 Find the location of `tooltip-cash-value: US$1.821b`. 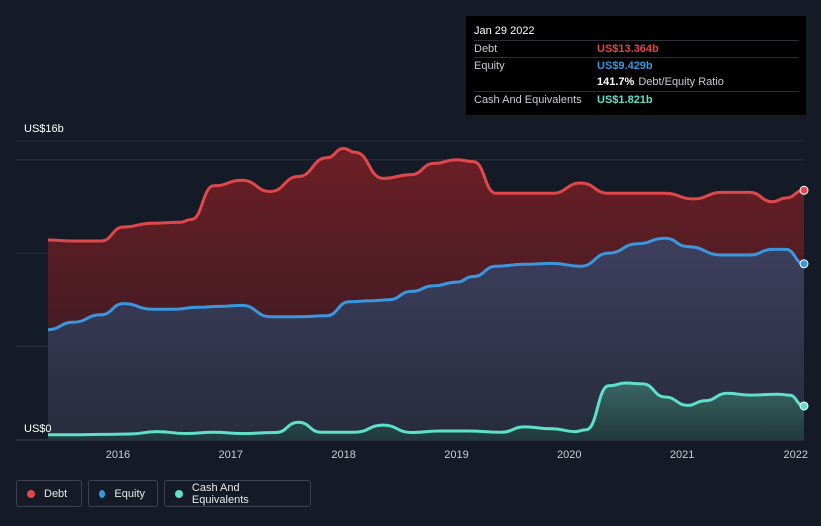

tooltip-cash-value: US$1.821b is located at coordinates (625, 100).